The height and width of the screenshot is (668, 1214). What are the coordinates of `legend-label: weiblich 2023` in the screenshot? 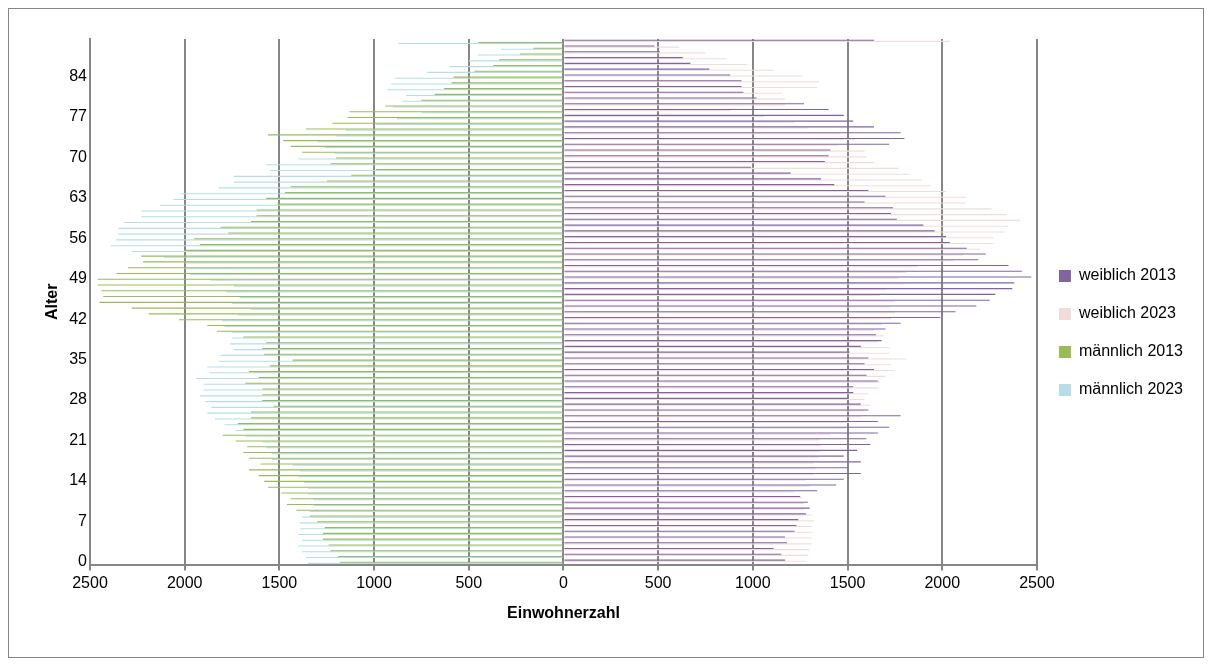 It's located at (1126, 313).